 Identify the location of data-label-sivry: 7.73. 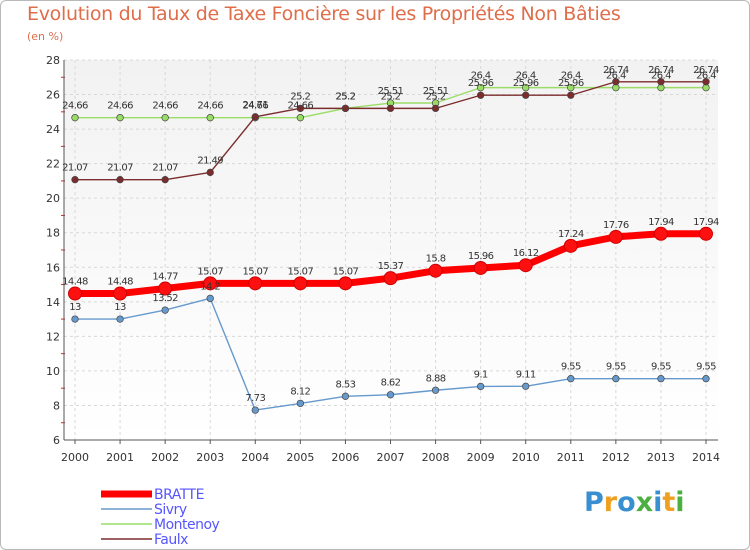
(255, 398).